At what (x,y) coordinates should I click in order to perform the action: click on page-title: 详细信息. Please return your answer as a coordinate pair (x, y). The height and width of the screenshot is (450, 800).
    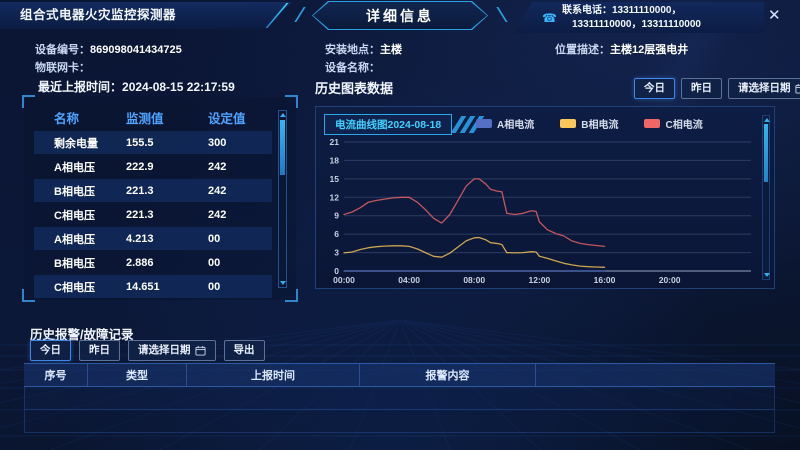
    Looking at the image, I should click on (400, 15).